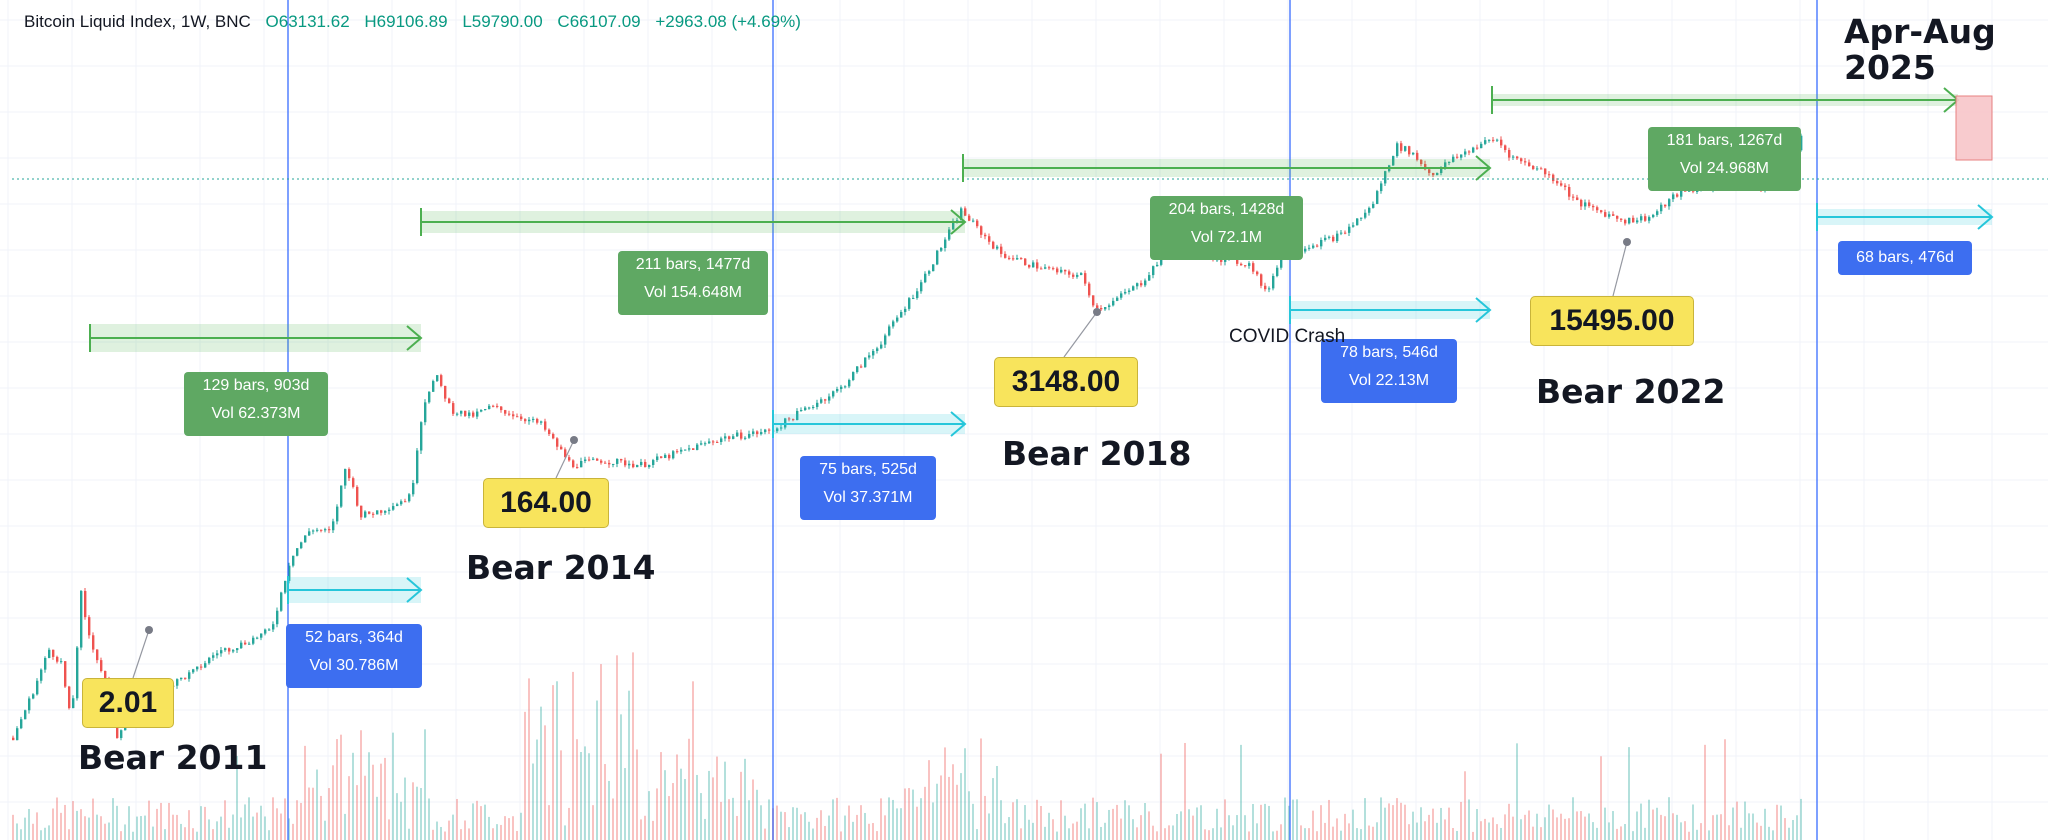  Describe the element at coordinates (1226, 209) in the screenshot. I see `bull-range-bars: 204 bars, 1428d` at that location.